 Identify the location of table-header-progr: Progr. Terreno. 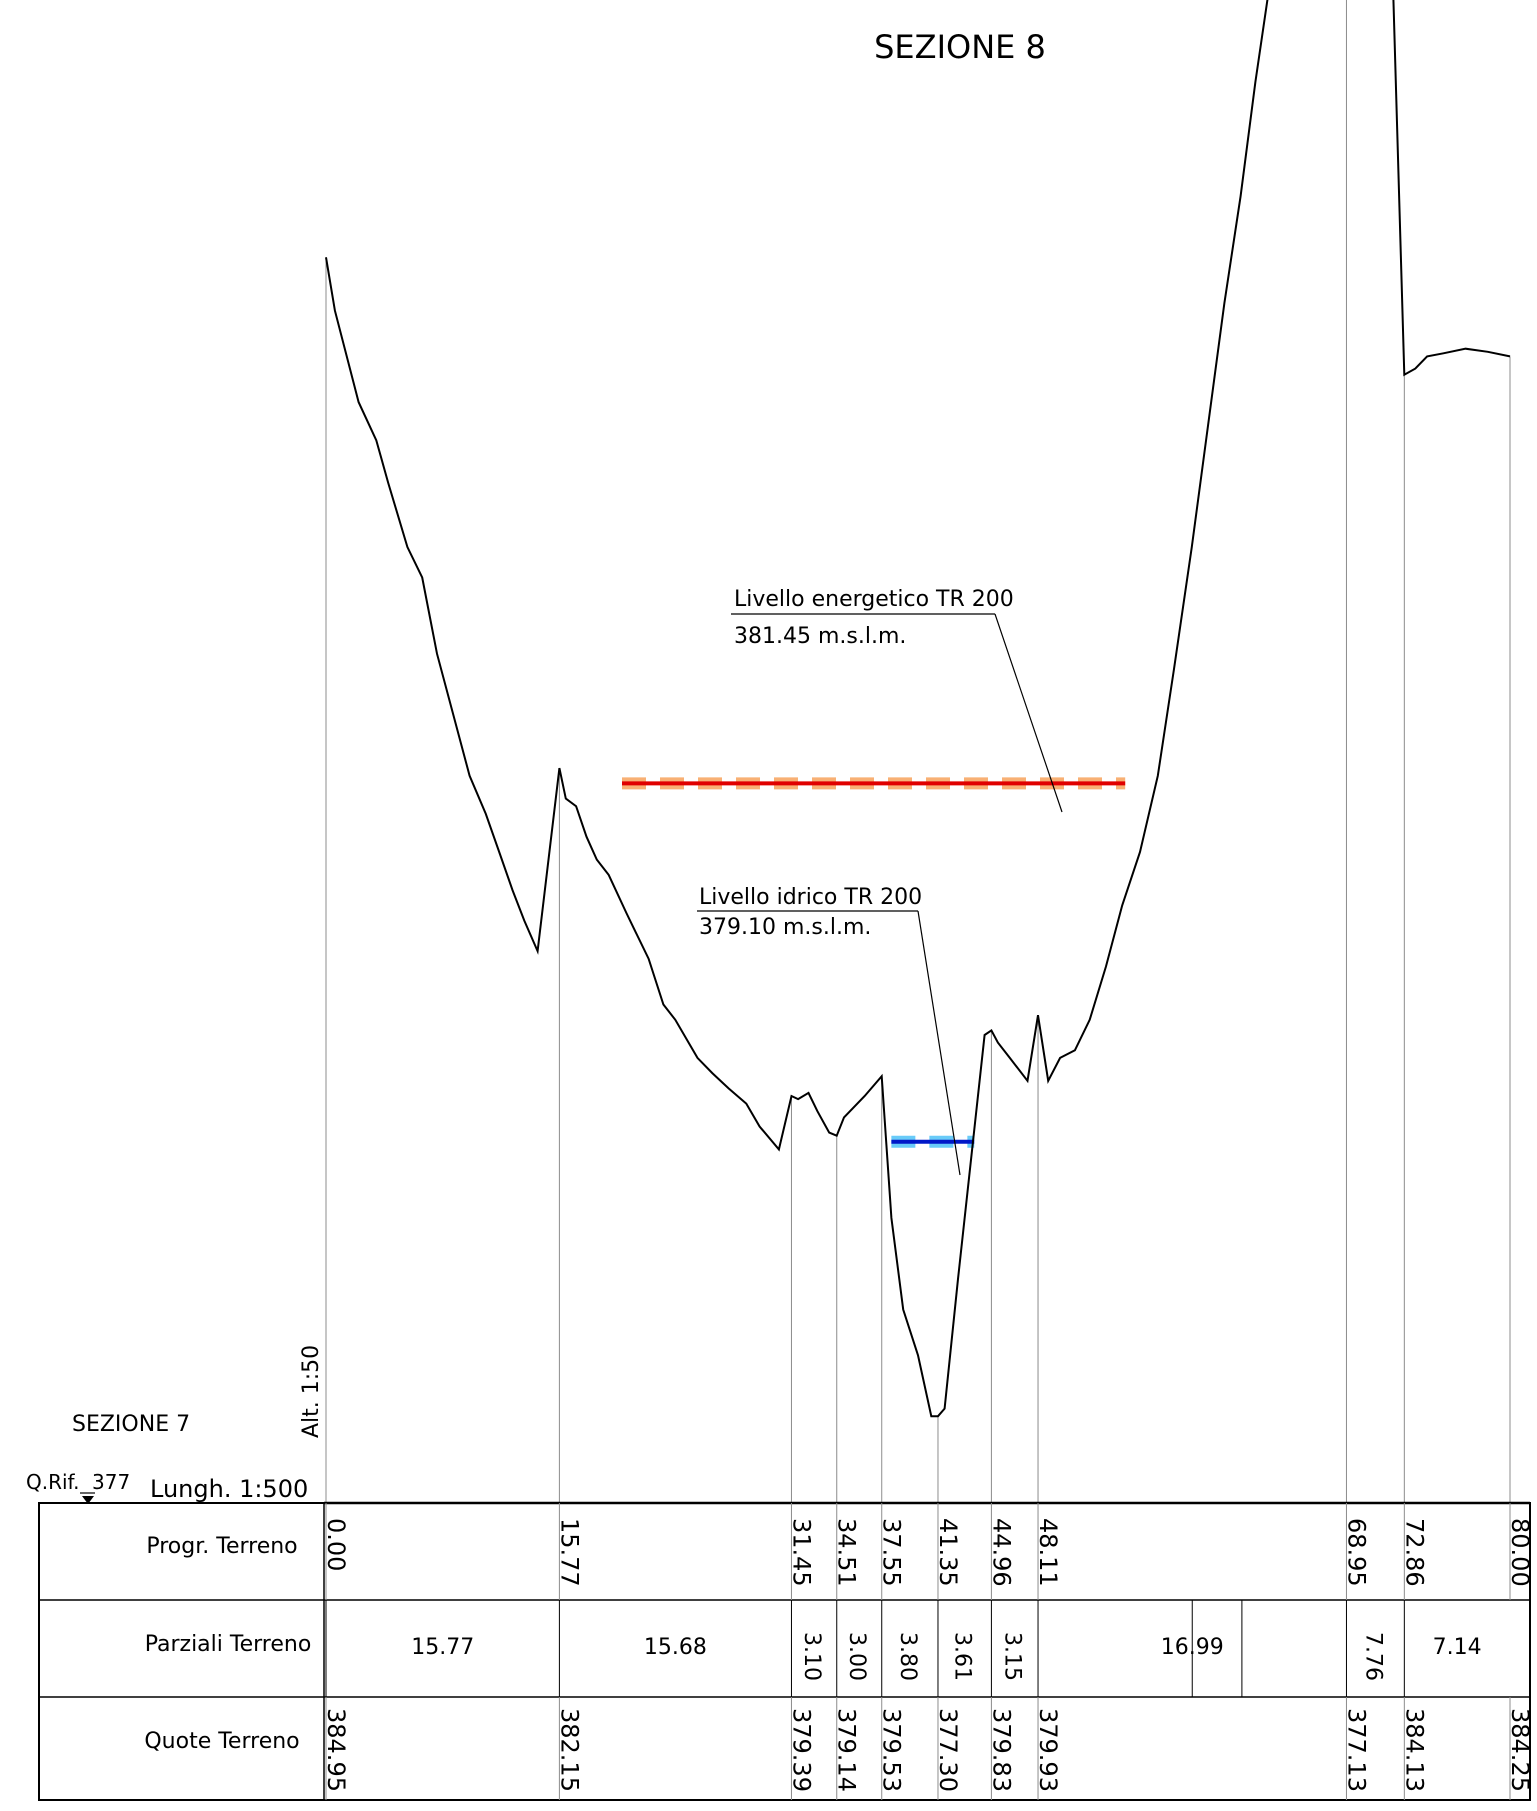
(221, 1546).